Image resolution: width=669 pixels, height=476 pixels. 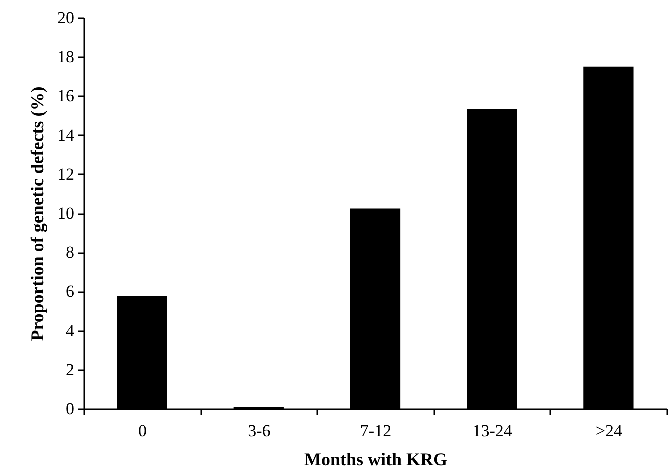 I want to click on x-tick-label: >24, so click(x=609, y=431).